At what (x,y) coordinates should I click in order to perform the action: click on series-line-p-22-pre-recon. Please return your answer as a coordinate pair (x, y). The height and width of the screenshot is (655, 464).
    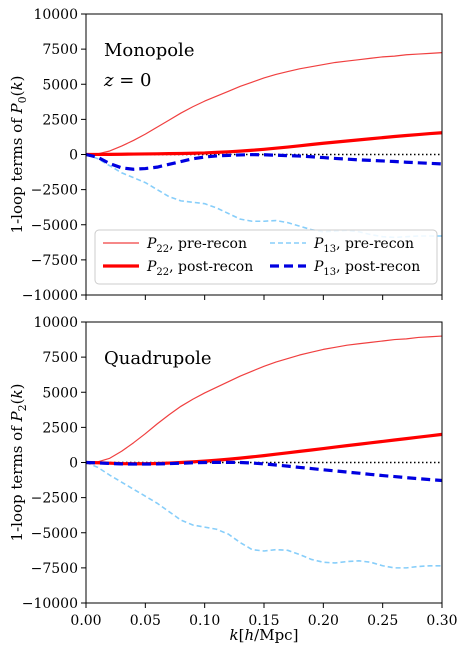
    Looking at the image, I should click on (264, 104).